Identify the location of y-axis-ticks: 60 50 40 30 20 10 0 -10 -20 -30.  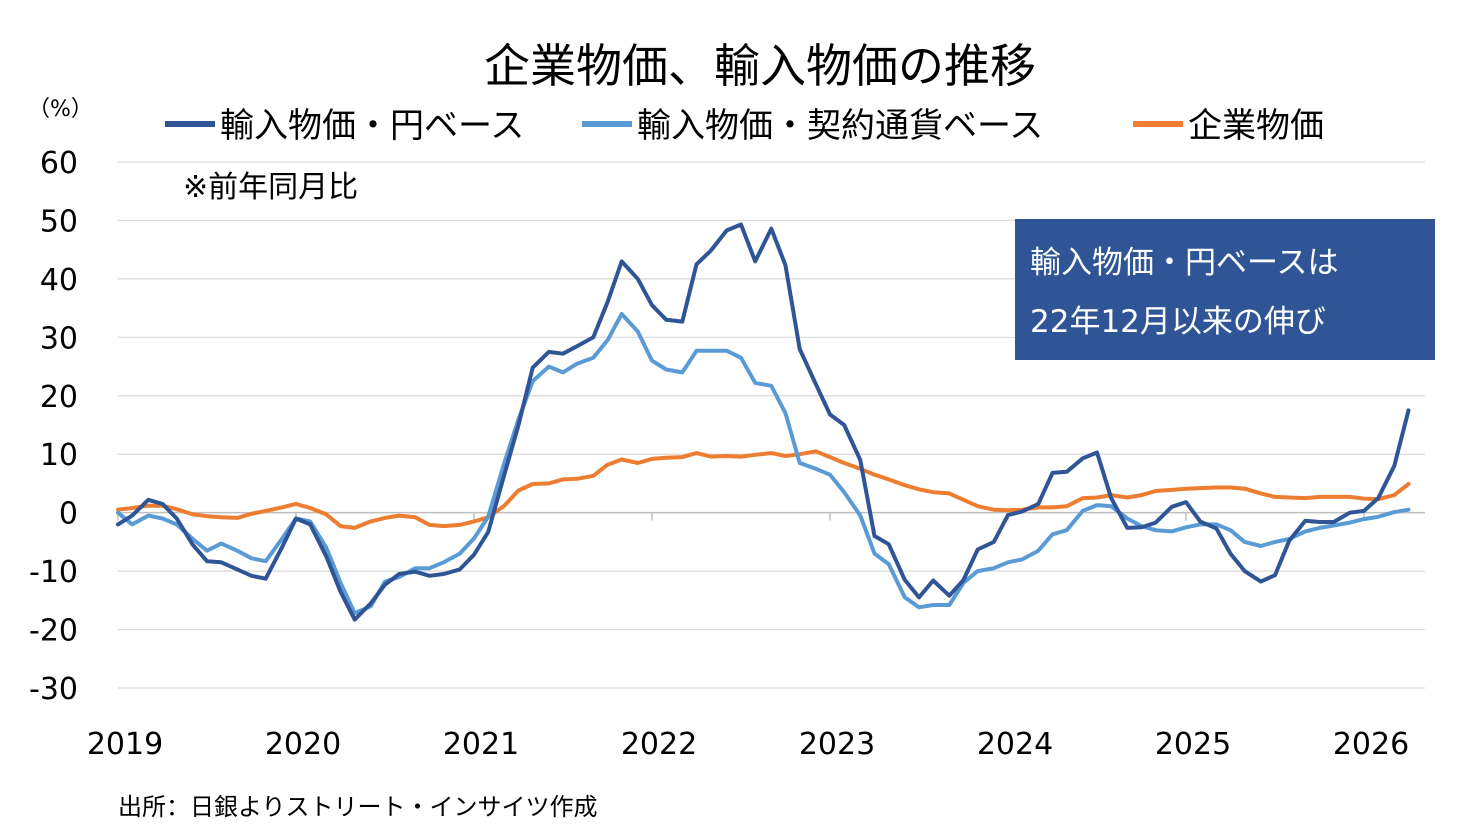
(53, 426).